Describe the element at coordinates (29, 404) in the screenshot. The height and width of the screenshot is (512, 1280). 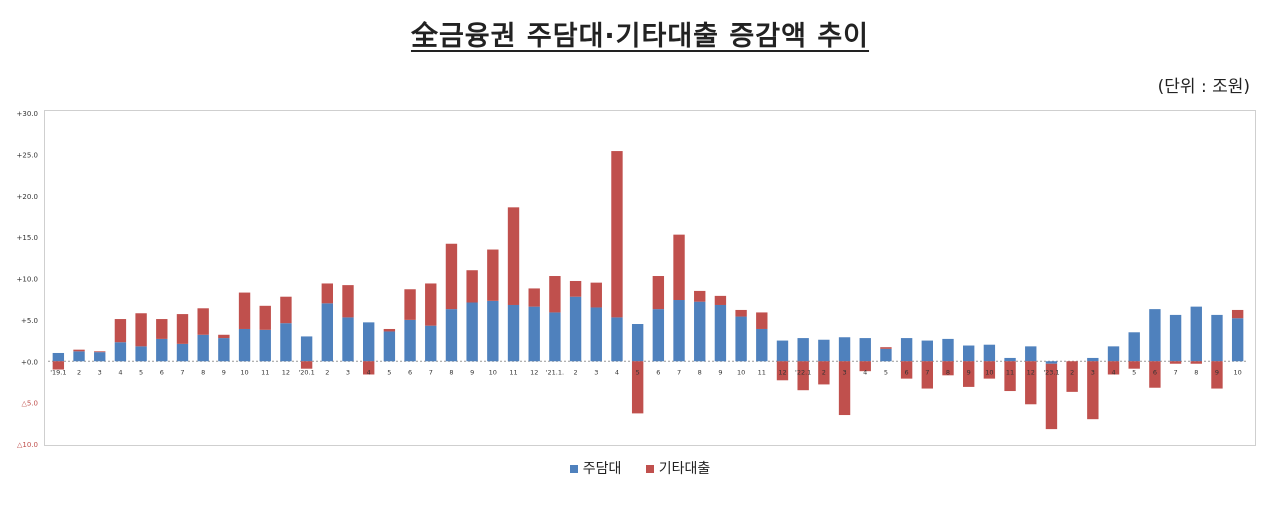
I see `y-tick-label: △5.0` at that location.